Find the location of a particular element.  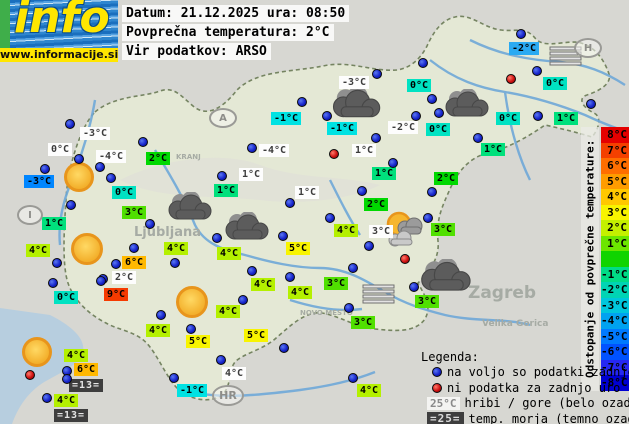

city-label: Zagreb is located at coordinates (502, 293).